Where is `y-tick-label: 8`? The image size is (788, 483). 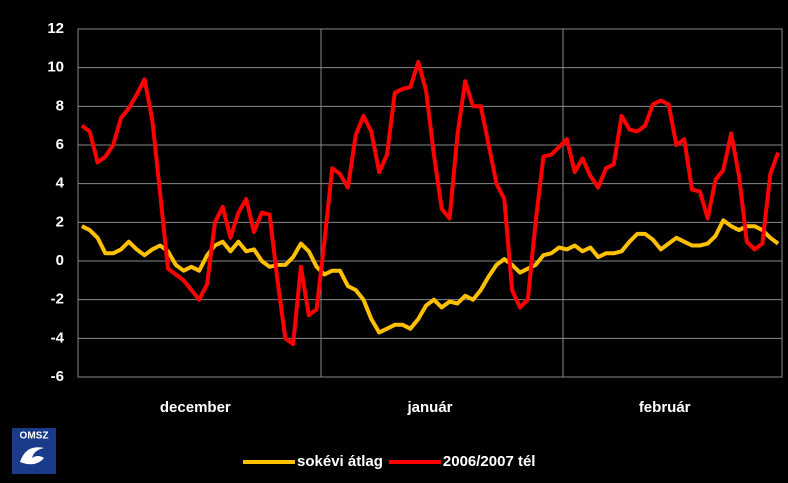
y-tick-label: 8 is located at coordinates (60, 105).